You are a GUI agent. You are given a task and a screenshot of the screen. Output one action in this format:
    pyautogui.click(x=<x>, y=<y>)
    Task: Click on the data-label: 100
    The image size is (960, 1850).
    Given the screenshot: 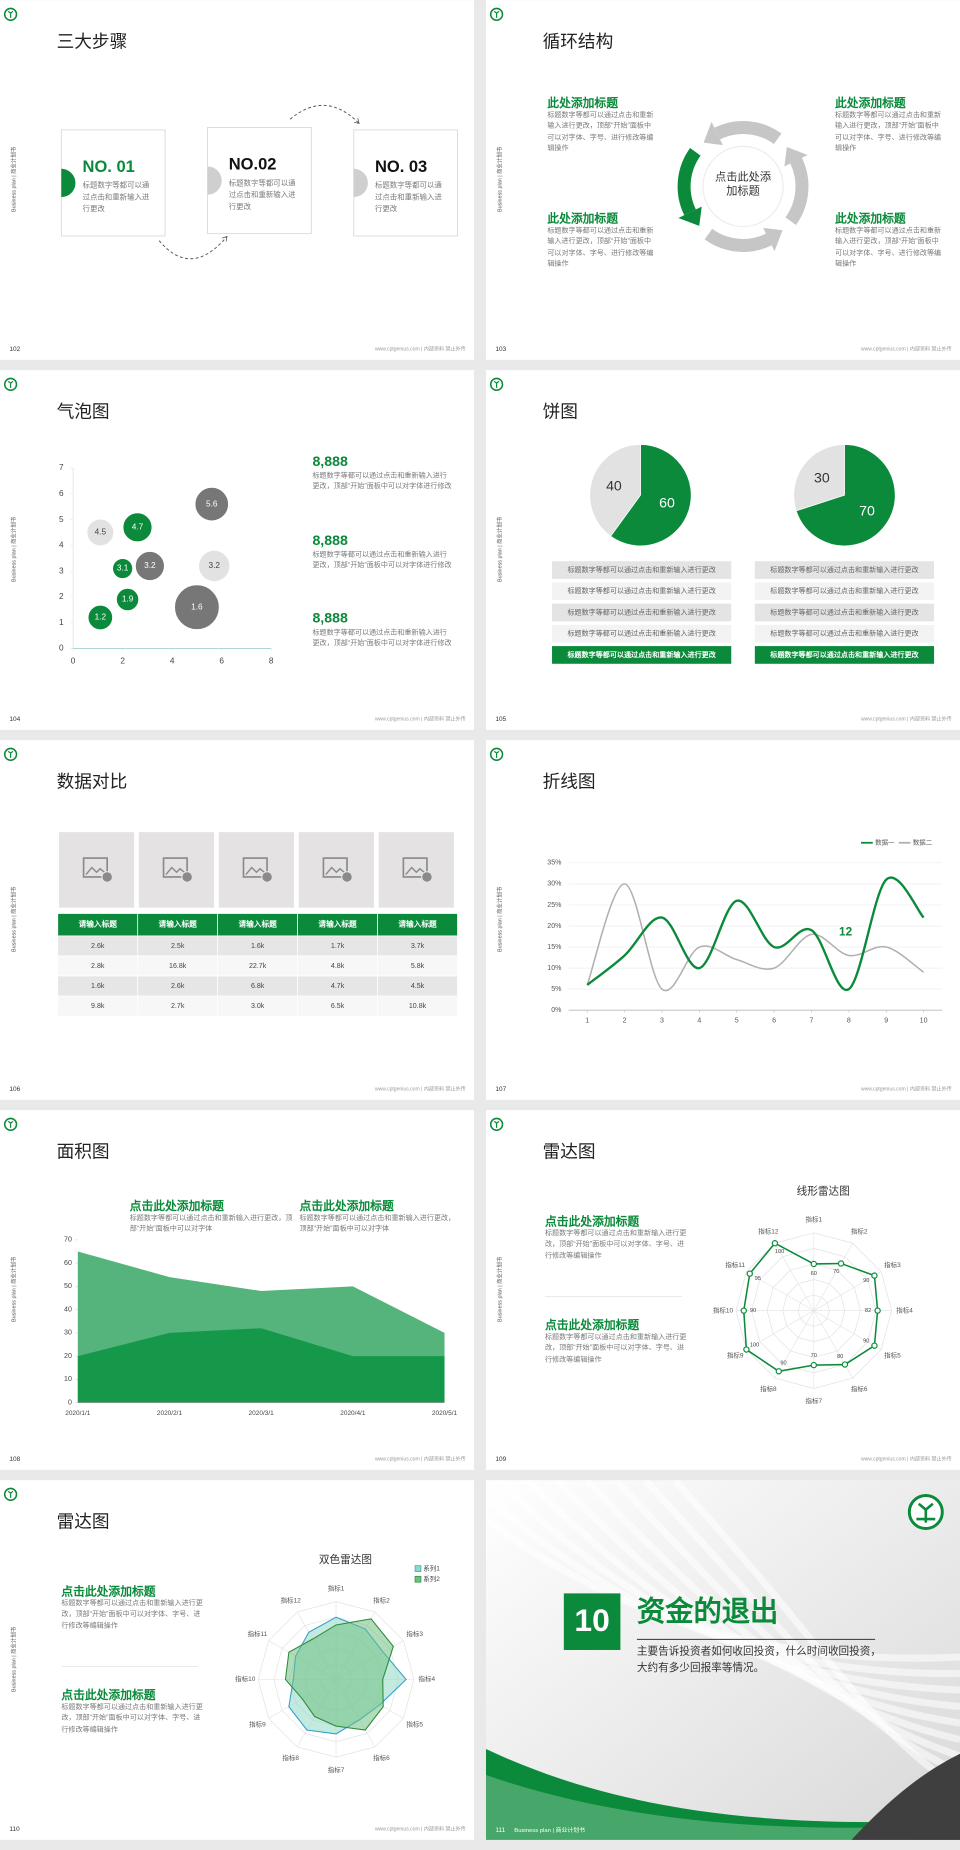 What is the action you would take?
    pyautogui.click(x=754, y=1345)
    